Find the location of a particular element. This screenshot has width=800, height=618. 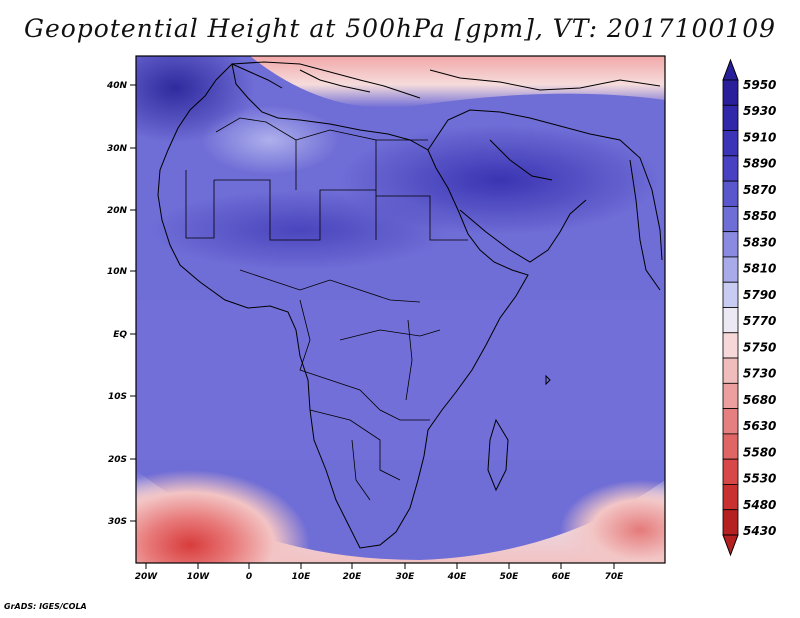

lat-label: 20S is located at coordinates (117, 460).